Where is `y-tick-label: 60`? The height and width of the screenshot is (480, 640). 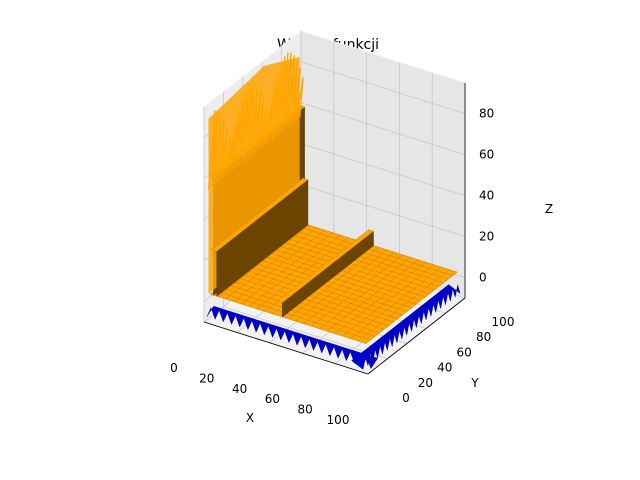 y-tick-label: 60 is located at coordinates (464, 352).